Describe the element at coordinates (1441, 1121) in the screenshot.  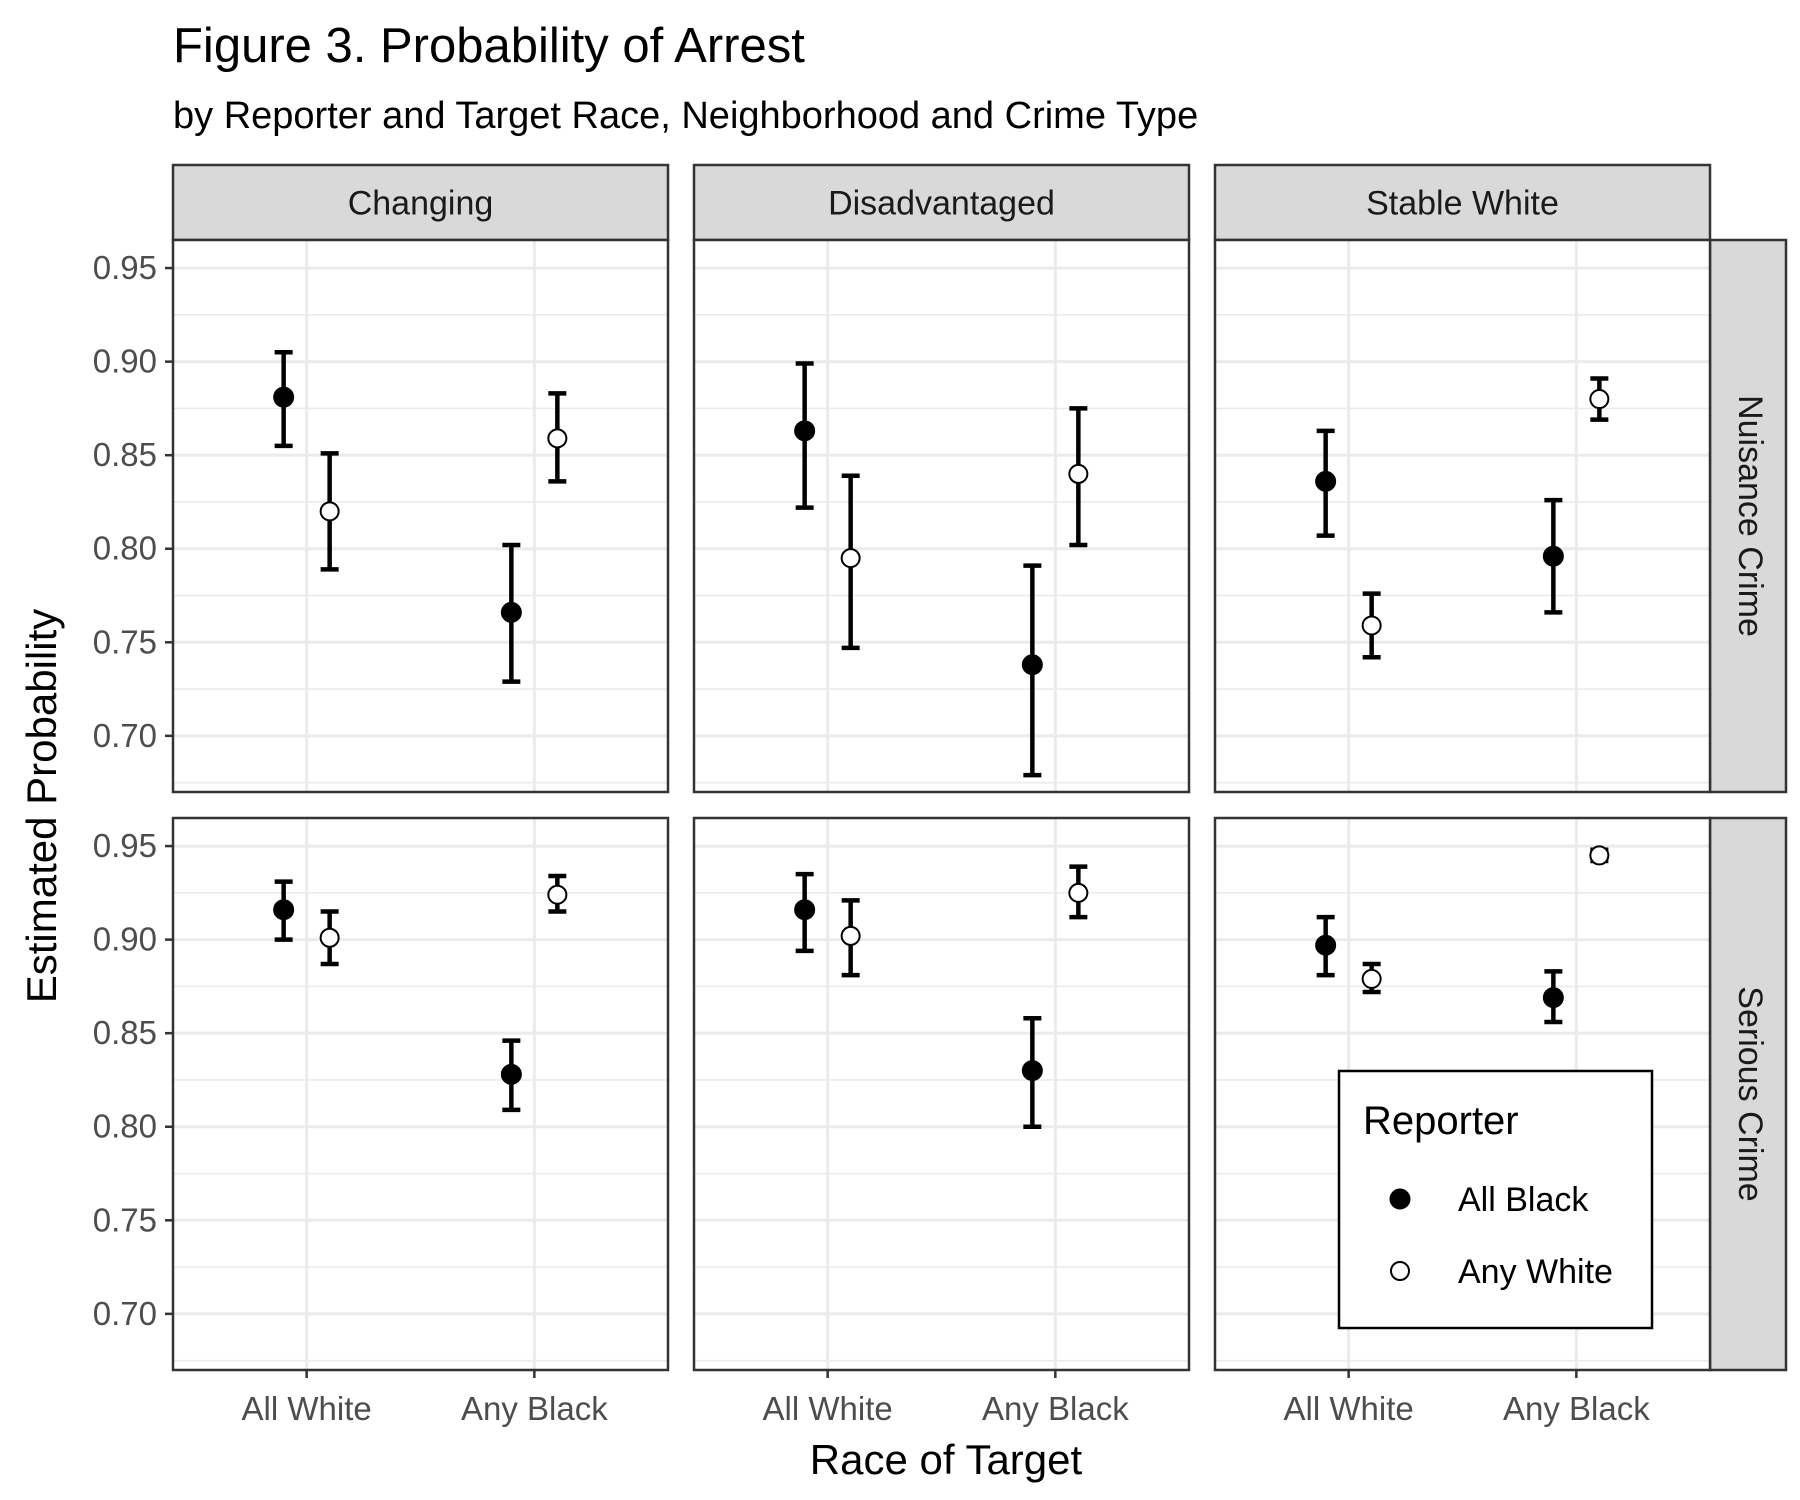
I see `legend-title: Reporter` at that location.